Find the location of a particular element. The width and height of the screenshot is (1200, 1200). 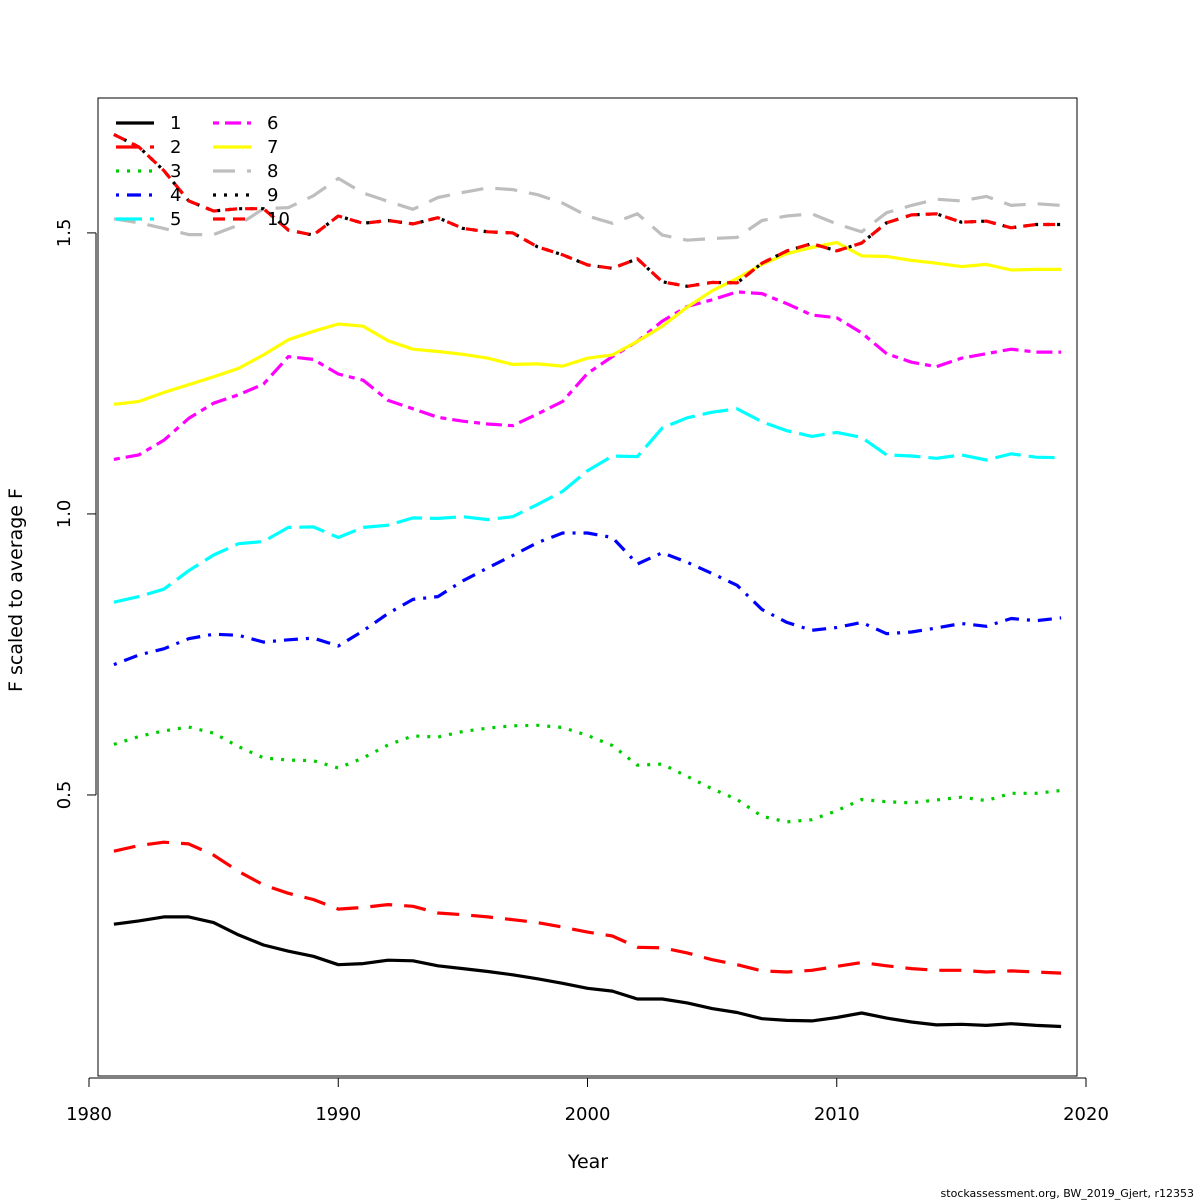

legend-label-1: 1 is located at coordinates (175, 123).